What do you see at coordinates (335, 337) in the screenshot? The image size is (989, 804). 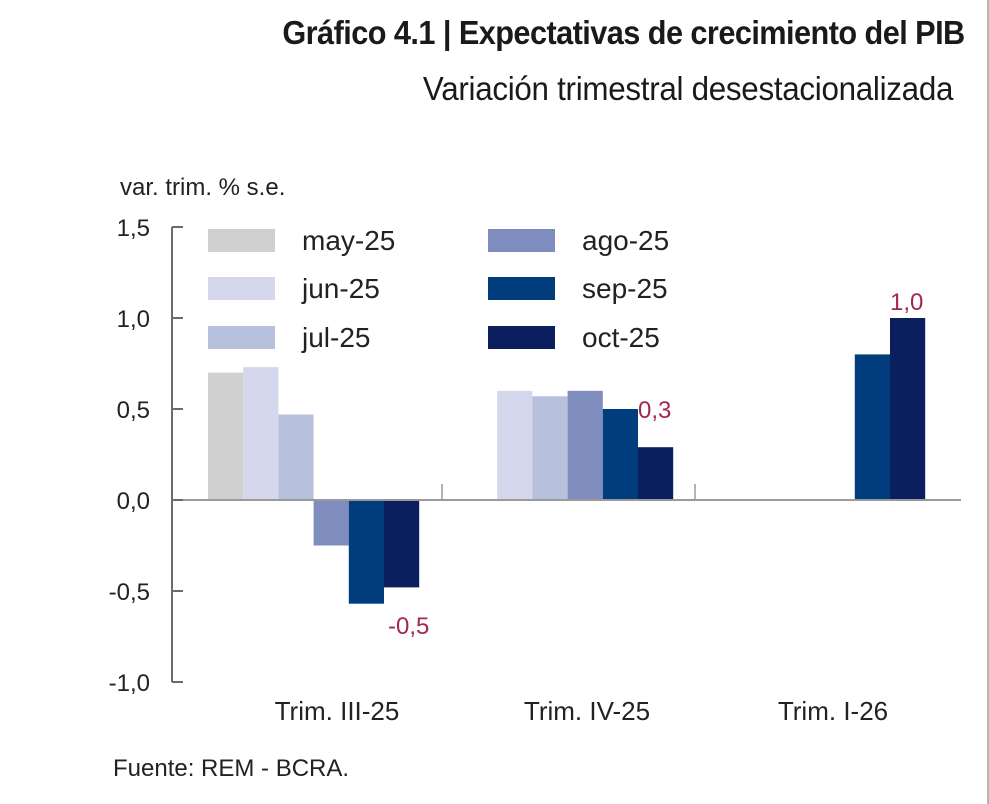 I see `legend-label: jul-25` at bounding box center [335, 337].